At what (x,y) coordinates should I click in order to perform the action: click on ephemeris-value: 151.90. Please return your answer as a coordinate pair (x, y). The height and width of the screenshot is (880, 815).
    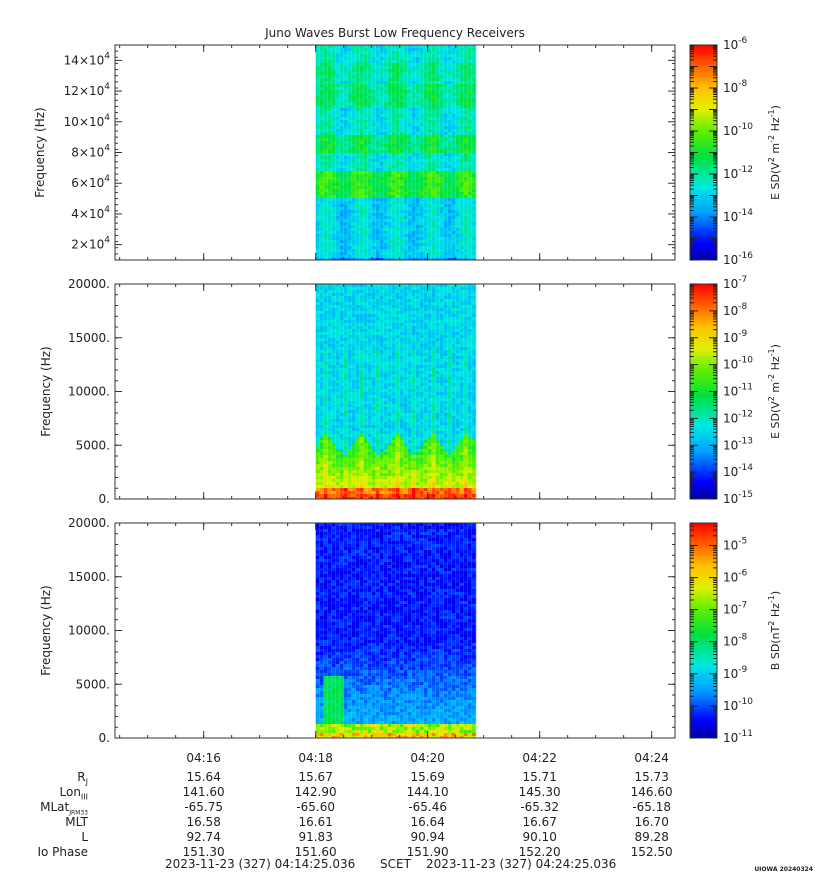
    Looking at the image, I should click on (427, 852).